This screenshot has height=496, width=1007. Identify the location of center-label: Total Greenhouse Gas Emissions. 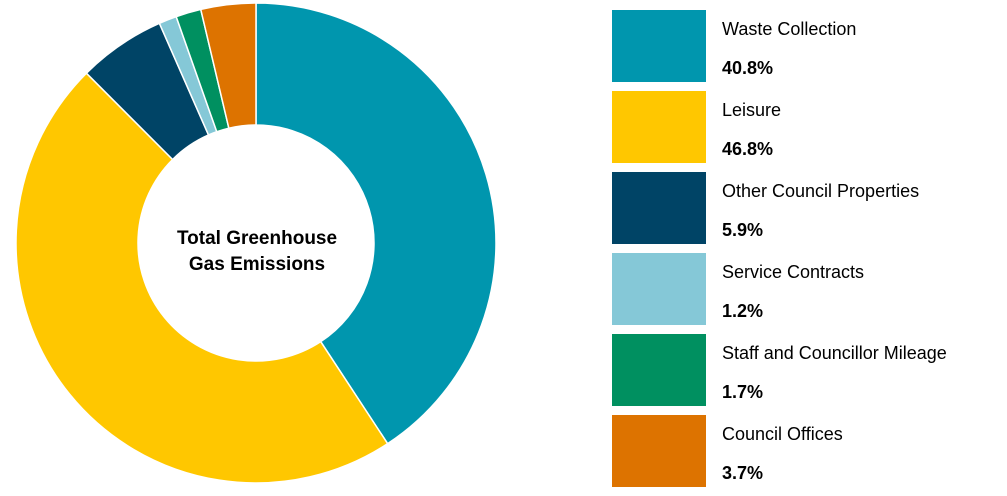
(257, 252).